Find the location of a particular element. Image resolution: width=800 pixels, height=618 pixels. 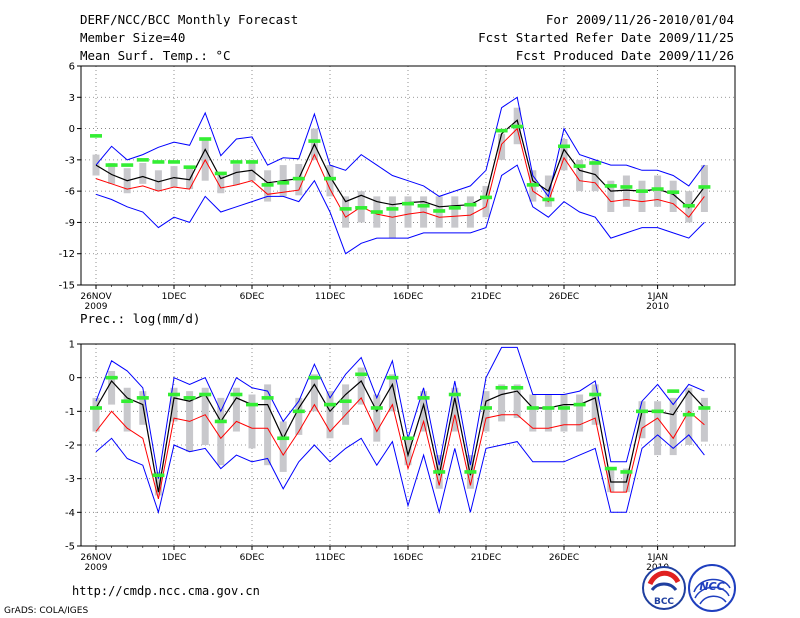

temp-ensemble-min-line is located at coordinates (400, 209).